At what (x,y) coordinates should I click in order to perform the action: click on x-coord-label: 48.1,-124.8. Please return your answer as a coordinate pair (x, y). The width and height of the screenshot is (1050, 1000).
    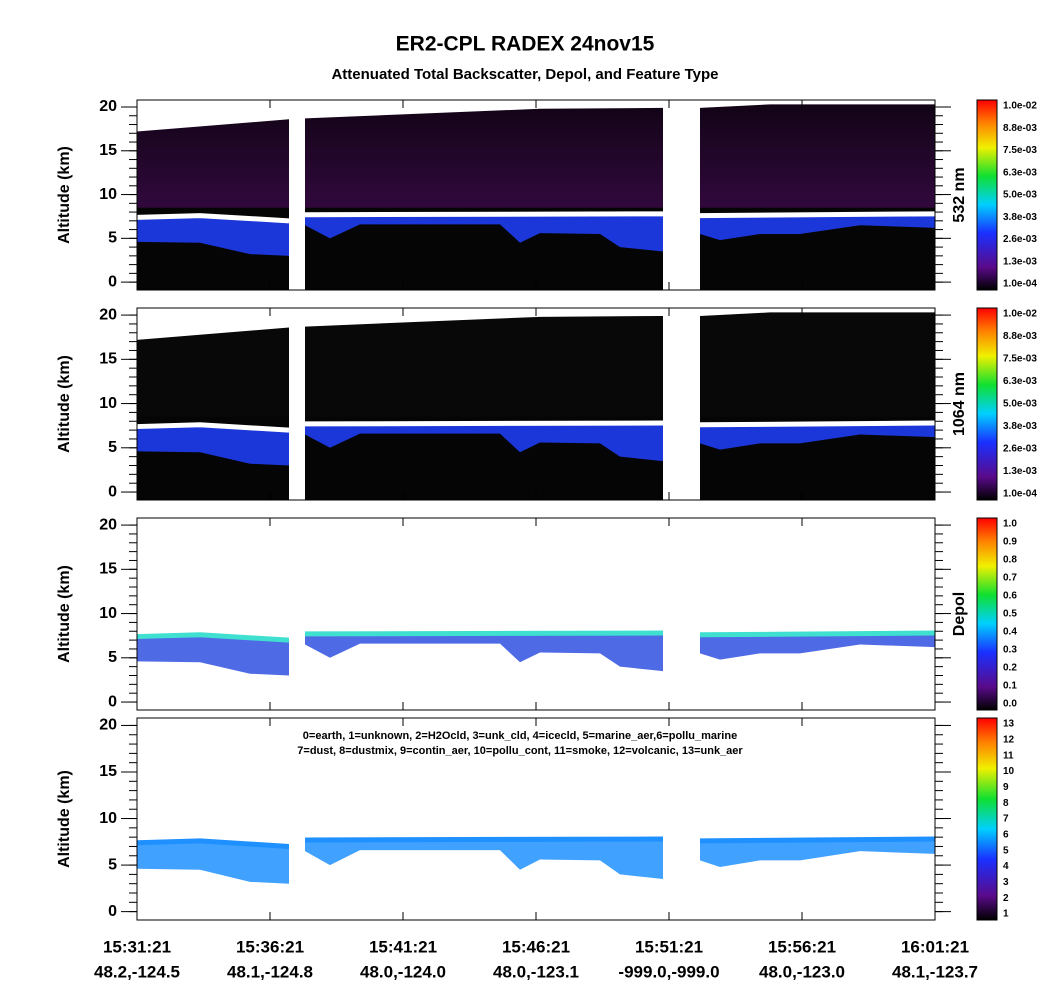
    Looking at the image, I should click on (270, 971).